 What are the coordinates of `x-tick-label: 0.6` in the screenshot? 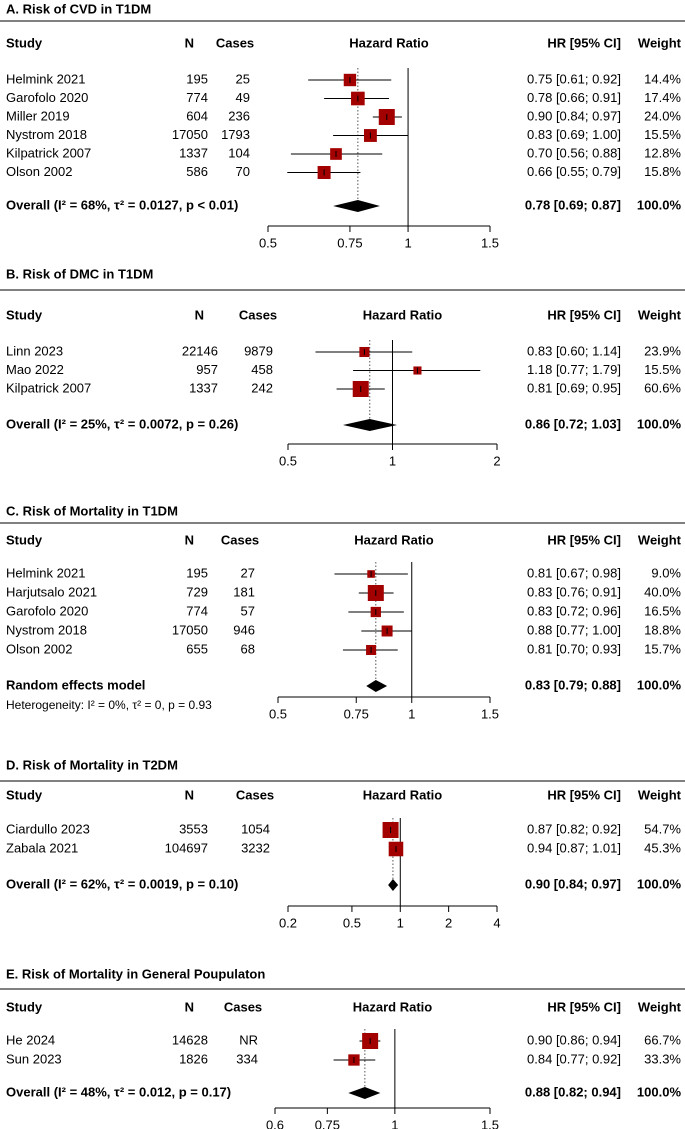 It's located at (275, 1123).